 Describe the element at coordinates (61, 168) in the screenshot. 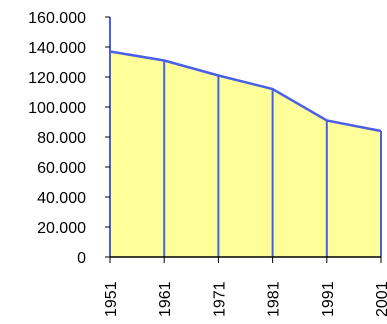

I see `ytick-label: 60.000` at that location.